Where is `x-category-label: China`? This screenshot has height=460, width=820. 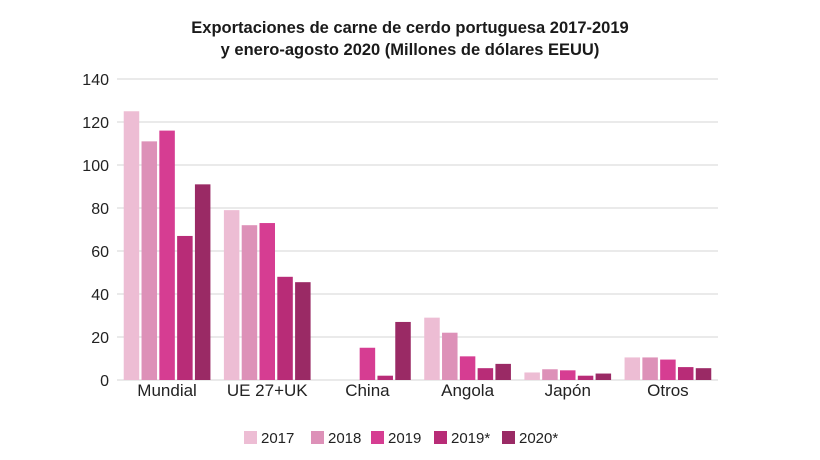 x-category-label: China is located at coordinates (367, 390).